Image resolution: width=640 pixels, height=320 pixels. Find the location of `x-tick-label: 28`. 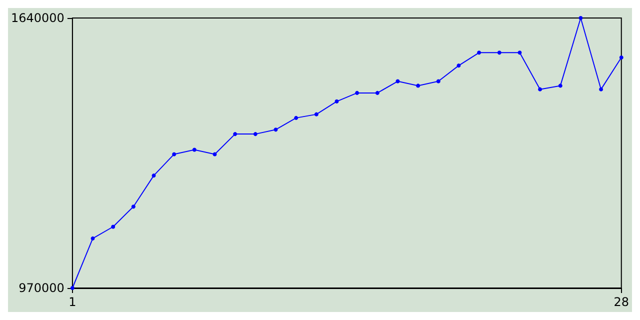

x-tick-label: 28 is located at coordinates (622, 302).